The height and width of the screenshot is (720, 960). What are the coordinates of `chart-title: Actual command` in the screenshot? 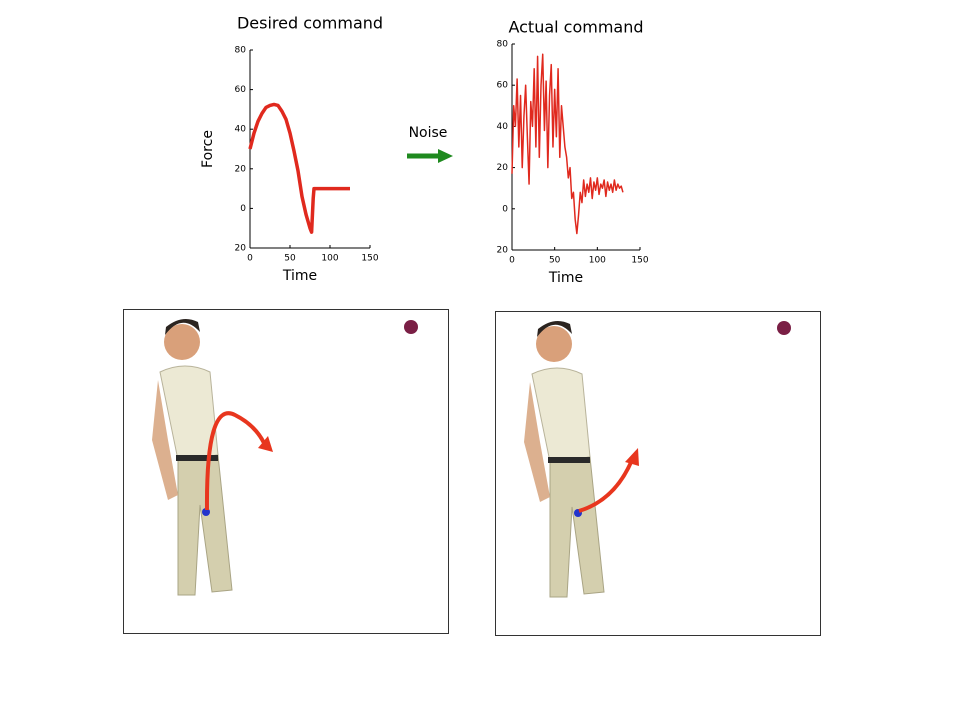 It's located at (575, 27).